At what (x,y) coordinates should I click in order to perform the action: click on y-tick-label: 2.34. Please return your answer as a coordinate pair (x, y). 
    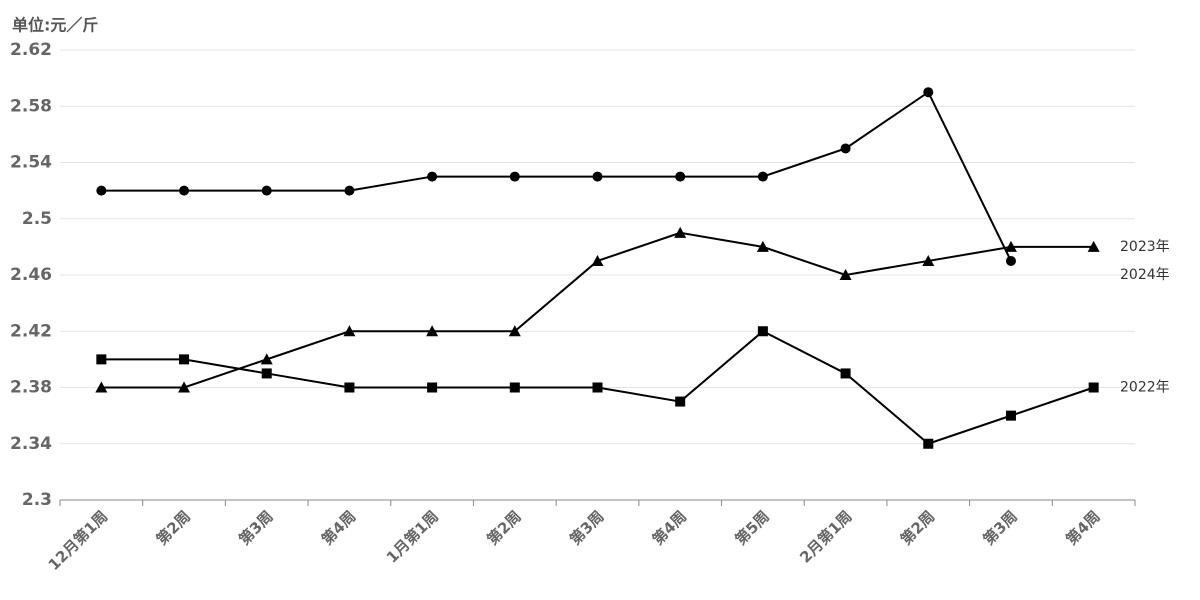
    Looking at the image, I should click on (31, 444).